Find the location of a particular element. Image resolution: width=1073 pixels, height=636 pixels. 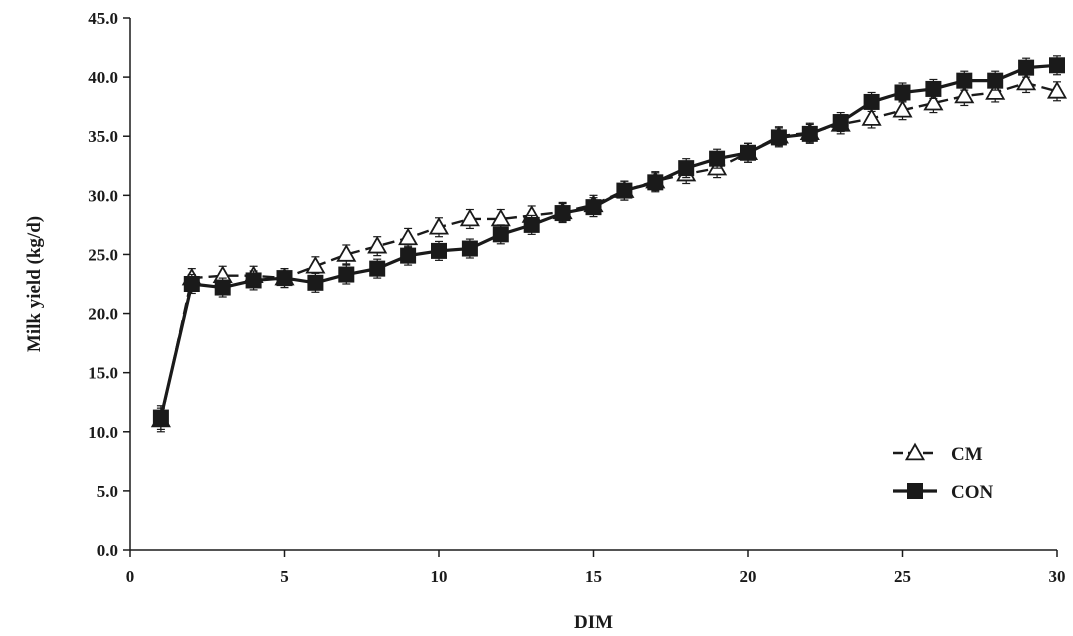

y-tick-label: 35.0 is located at coordinates (103, 136).